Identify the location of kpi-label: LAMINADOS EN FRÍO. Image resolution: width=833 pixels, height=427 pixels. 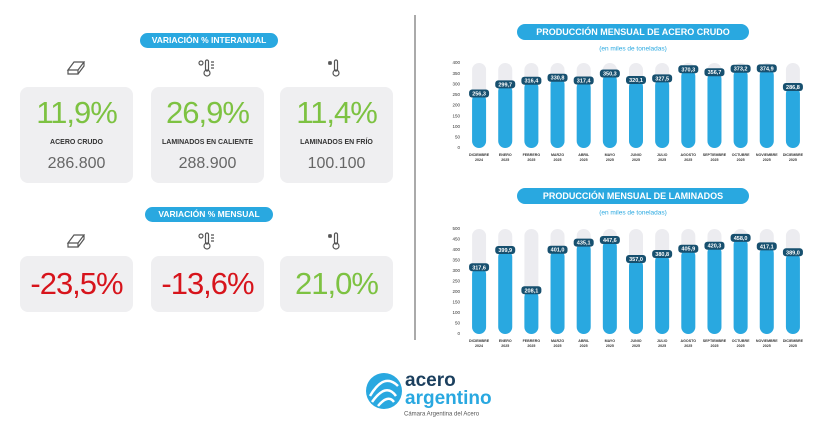
(336, 142).